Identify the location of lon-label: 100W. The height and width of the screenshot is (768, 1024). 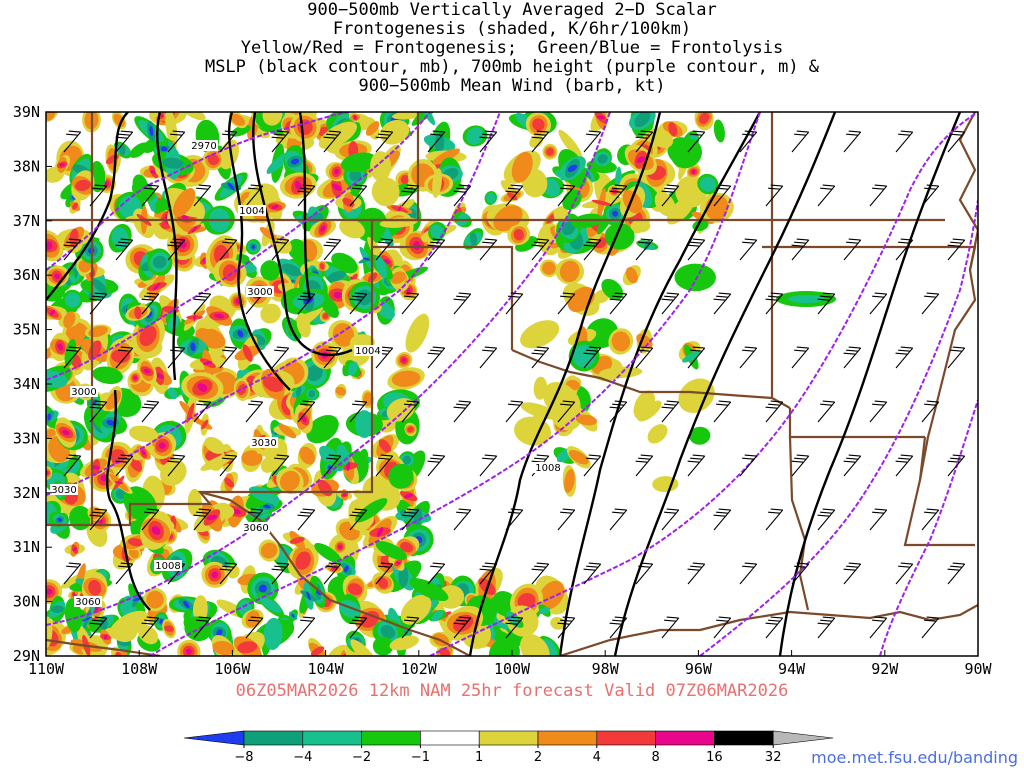
(512, 669).